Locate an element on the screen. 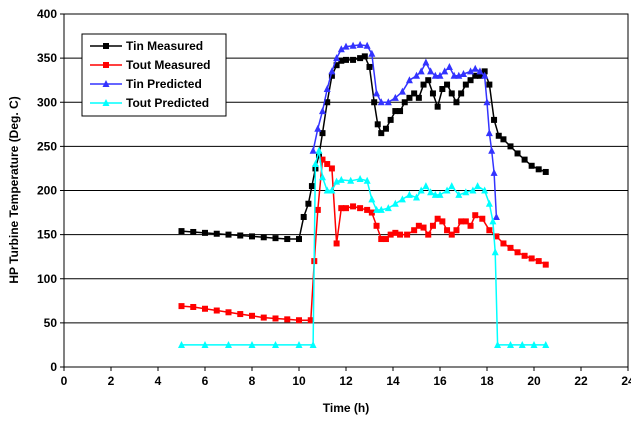 This screenshot has width=631, height=421. legend-item-tout-predicted: Tout Predicted is located at coordinates (149, 103).